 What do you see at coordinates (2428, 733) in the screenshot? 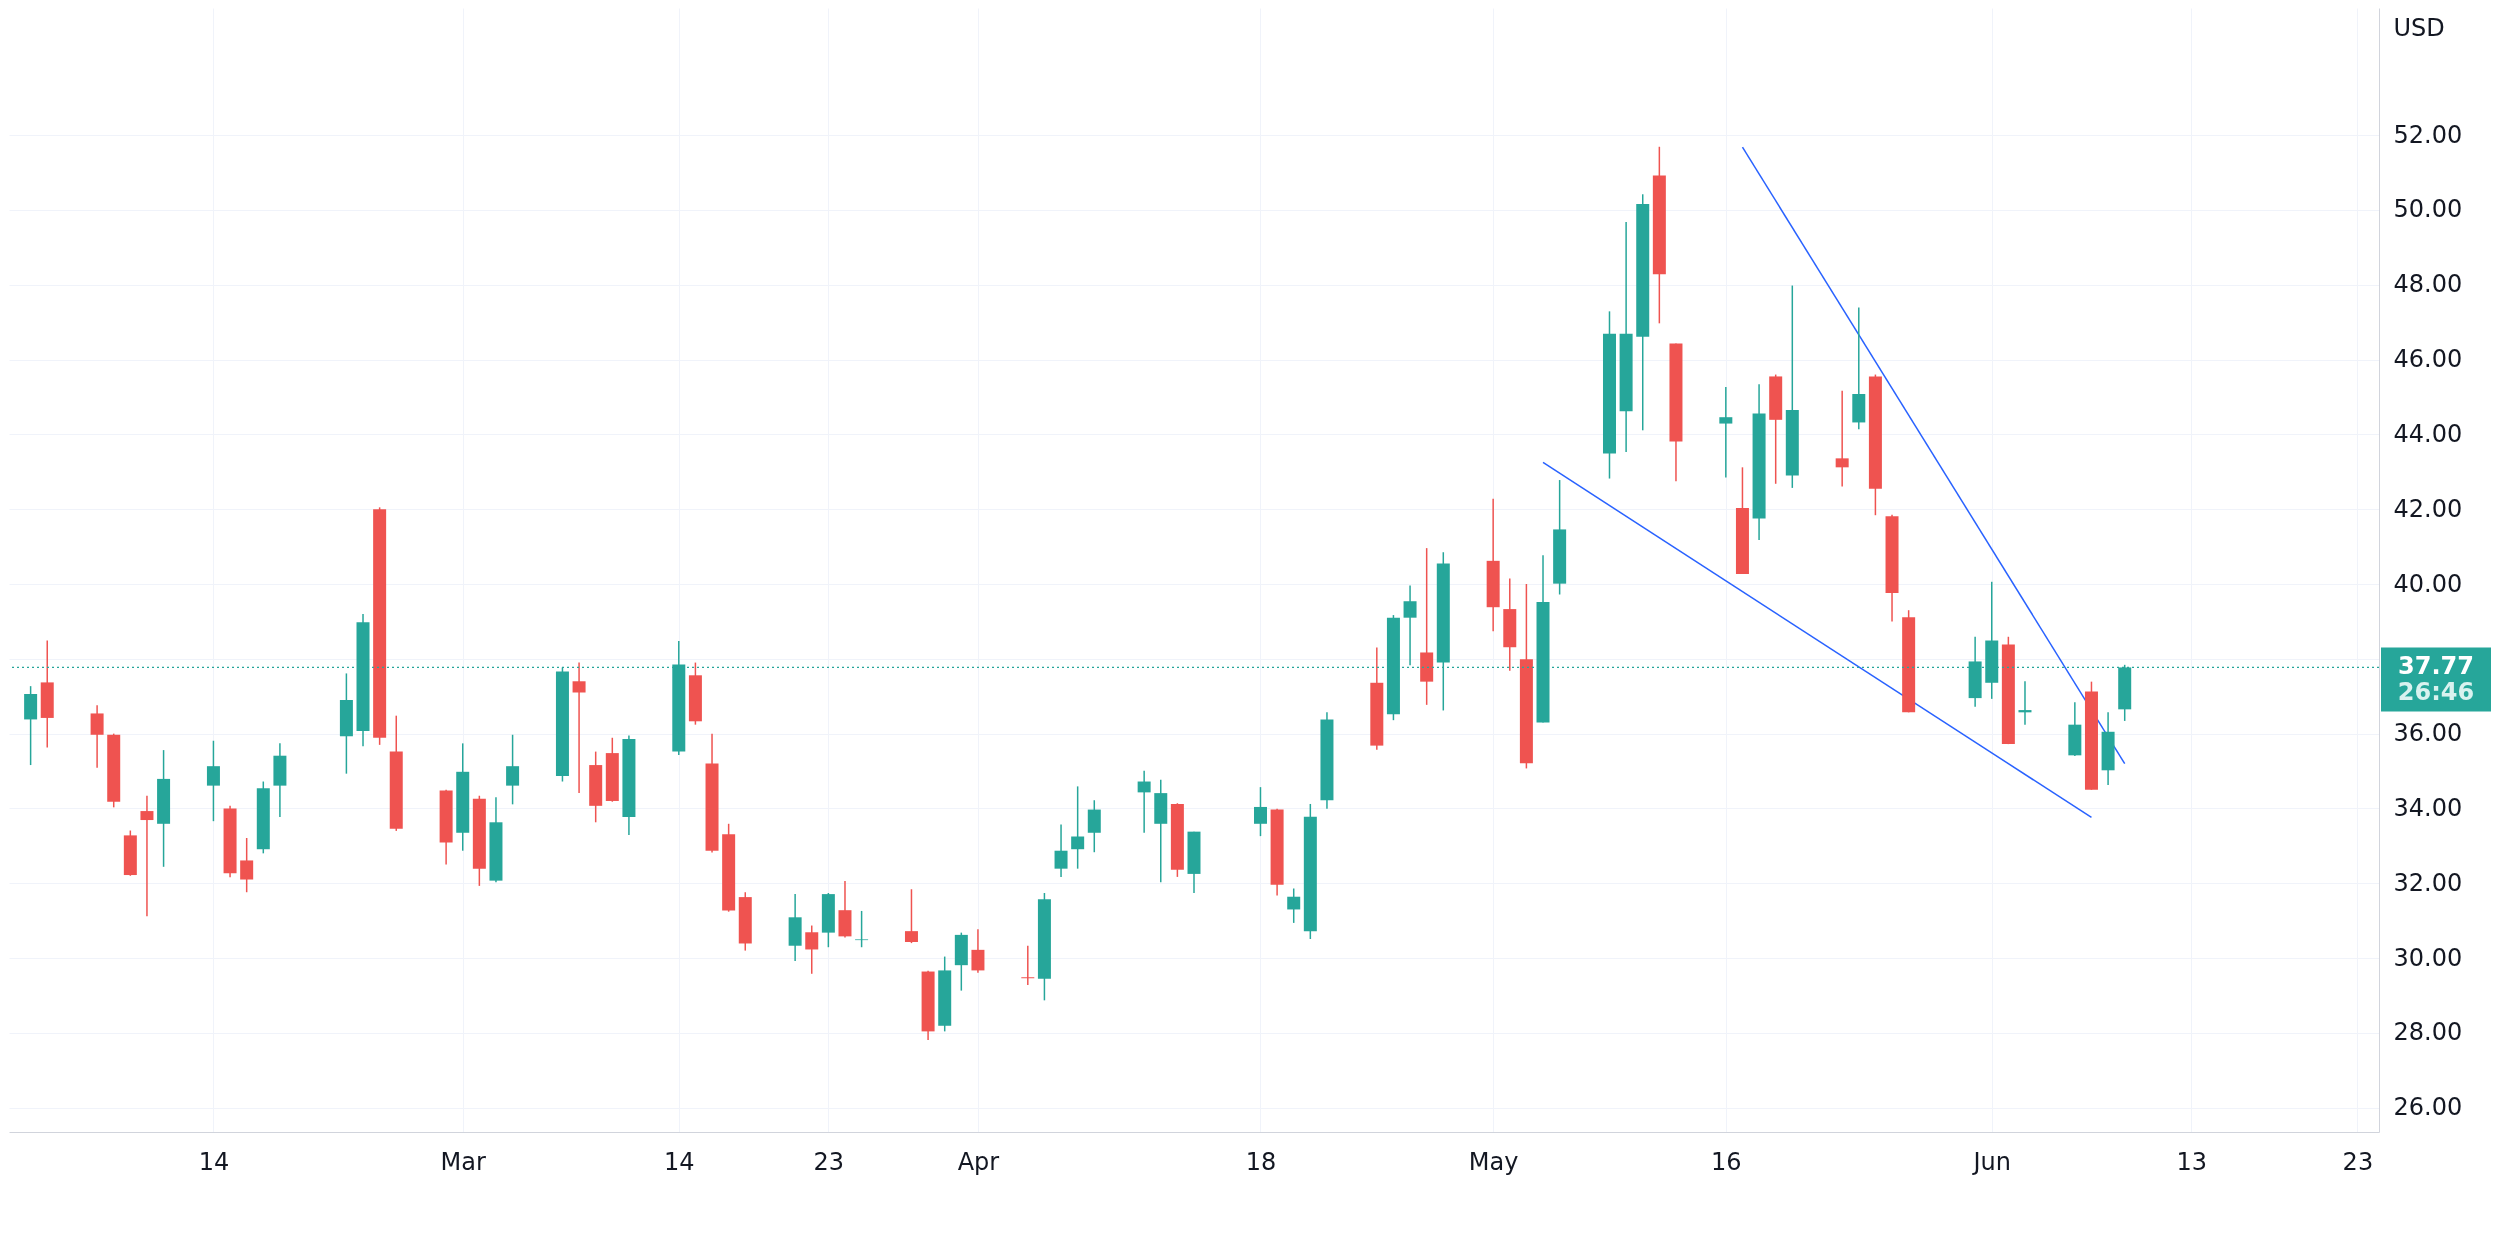
I see `y-tick-label: 36.00` at bounding box center [2428, 733].